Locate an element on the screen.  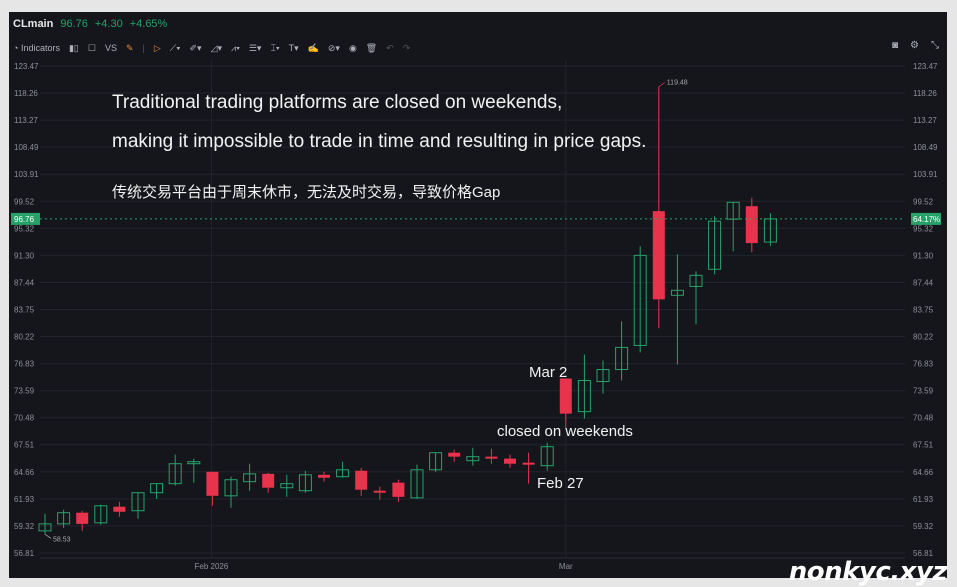
y-tick-label-left: 87.44 is located at coordinates (24, 282).